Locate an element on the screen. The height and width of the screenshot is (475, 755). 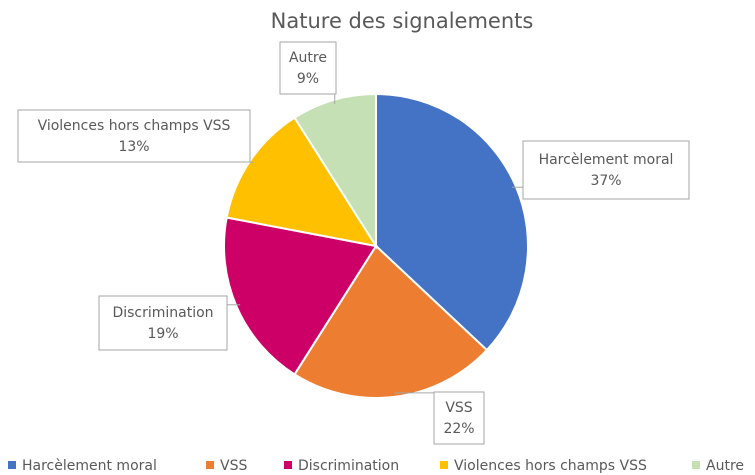
leader-line is located at coordinates (251, 162).